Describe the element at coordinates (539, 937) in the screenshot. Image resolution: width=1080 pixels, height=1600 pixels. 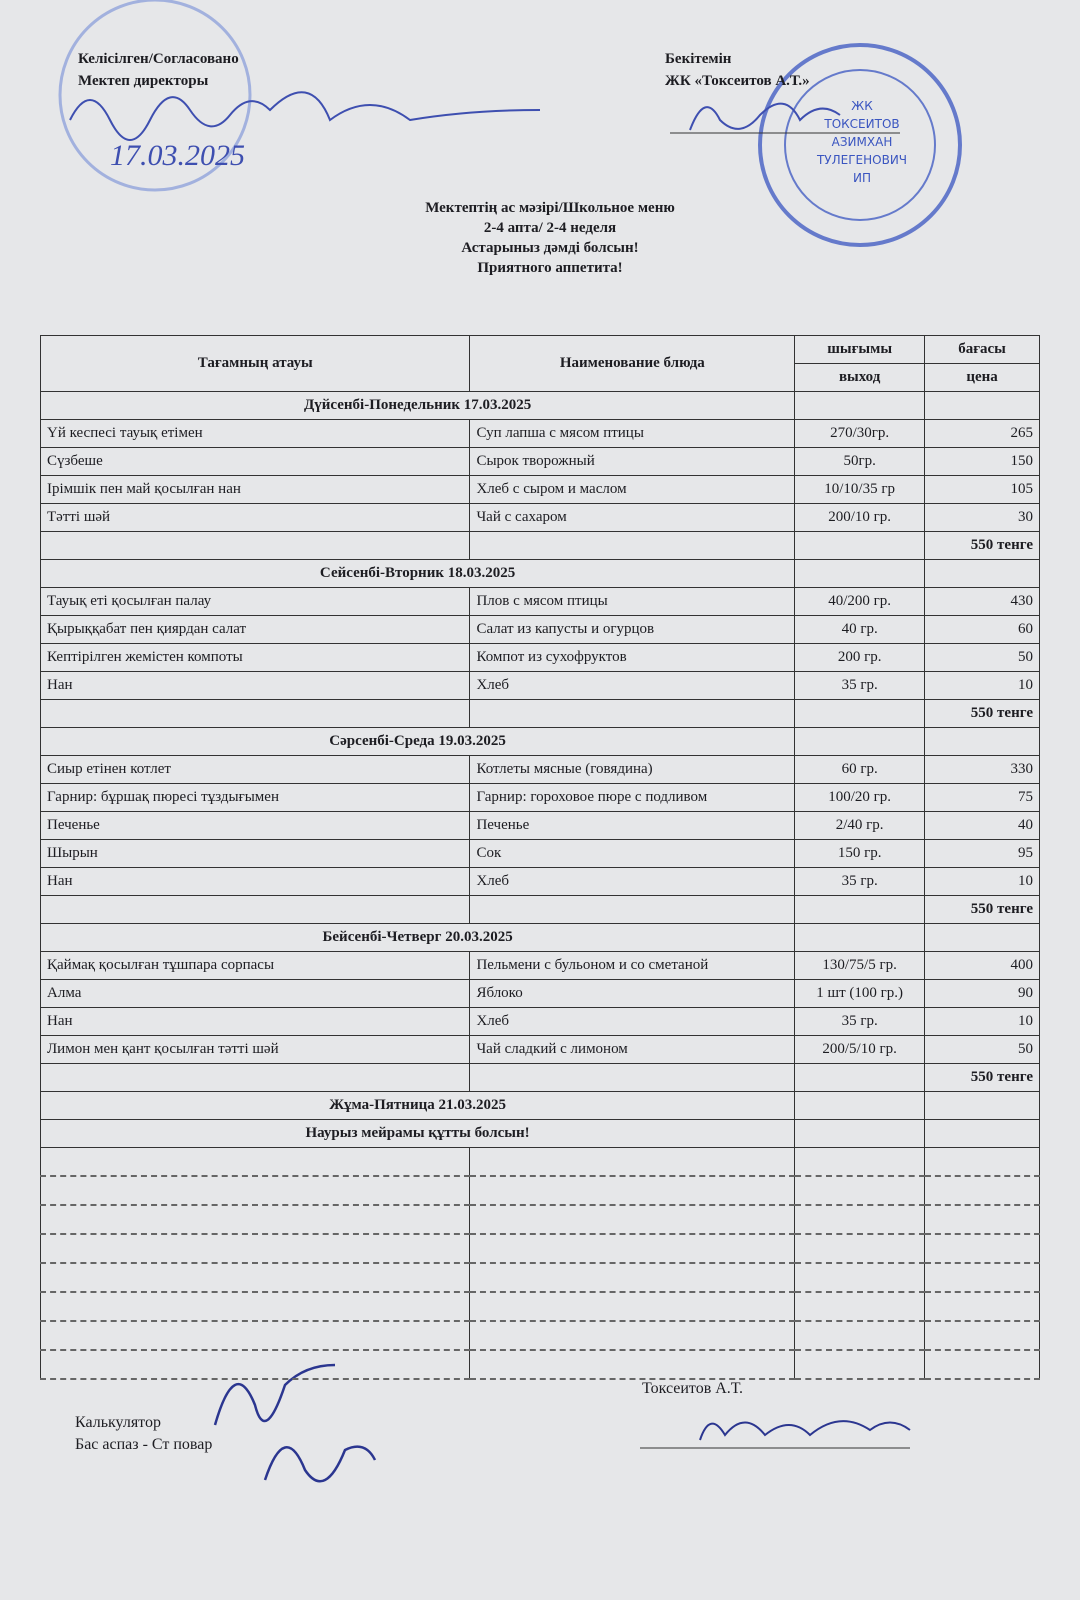
I see `table-row: Бейсенбі-Четверг 20.03.2025` at that location.